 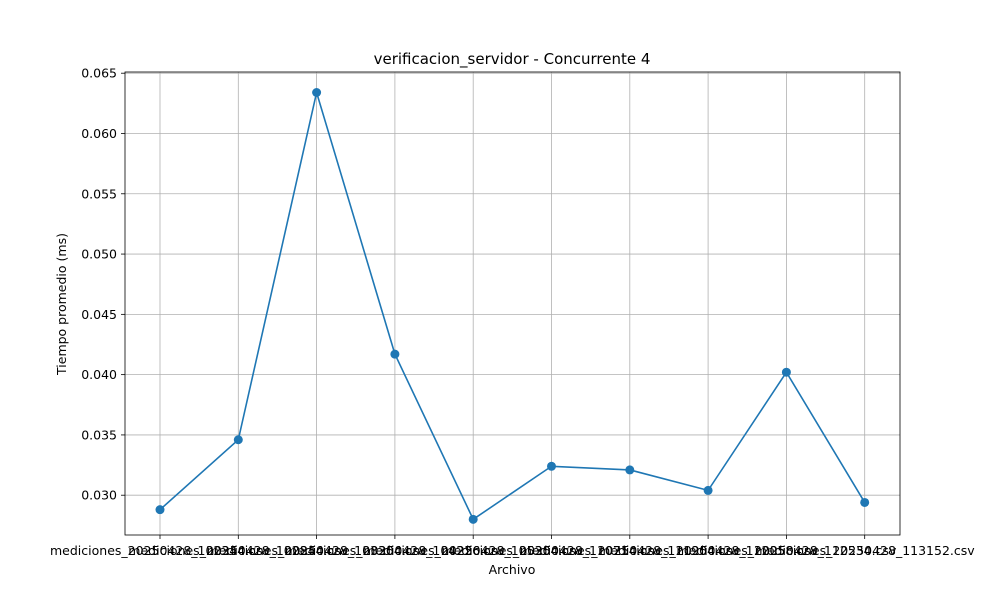 What do you see at coordinates (473, 550) in the screenshot?
I see `x-tick-label: mediciones_20250428_105304.csv` at bounding box center [473, 550].